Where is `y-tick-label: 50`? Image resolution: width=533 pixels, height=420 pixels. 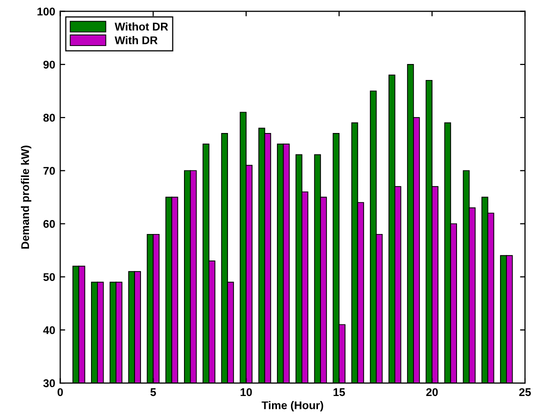
y-tick-label: 50 is located at coordinates (49, 277).